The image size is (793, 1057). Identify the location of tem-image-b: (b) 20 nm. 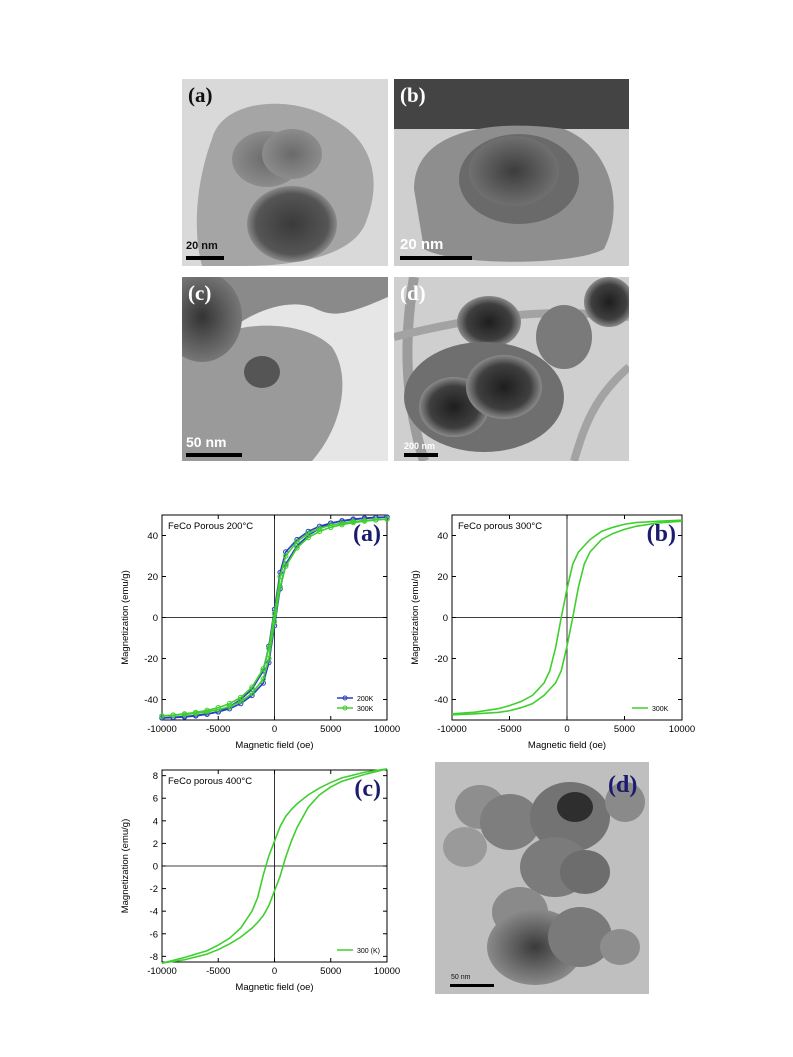
(511, 172).